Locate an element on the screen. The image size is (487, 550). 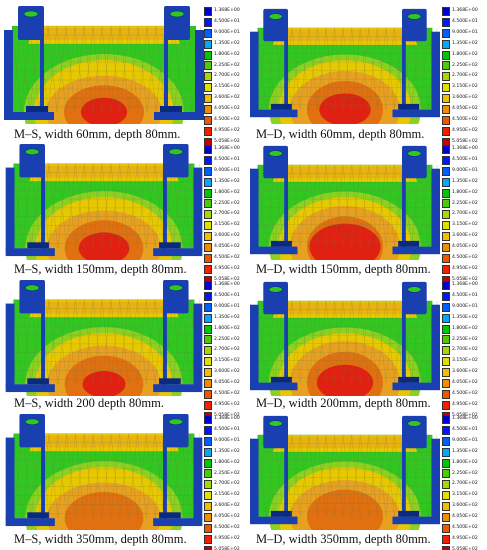
panel-caption: M–D, width 200mm, depth 80mm. is located at coordinates (343, 403).